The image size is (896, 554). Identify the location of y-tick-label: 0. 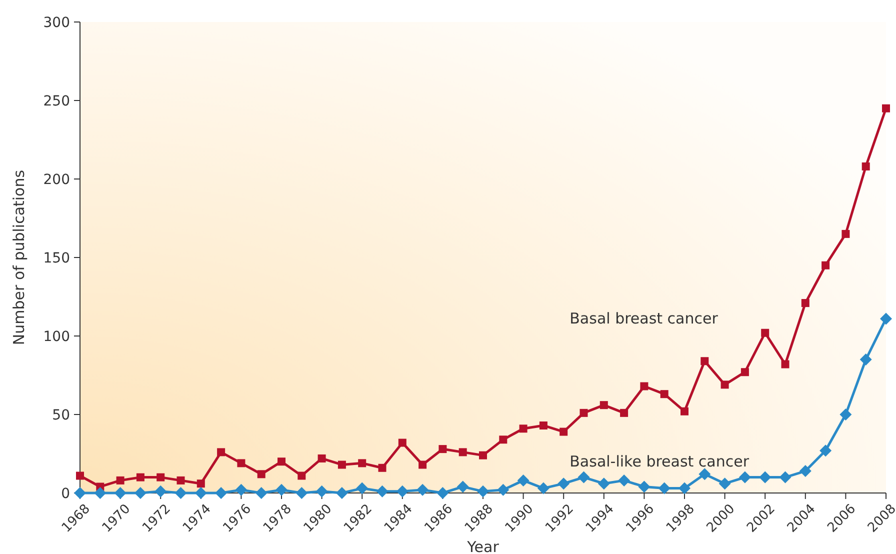
(65, 494).